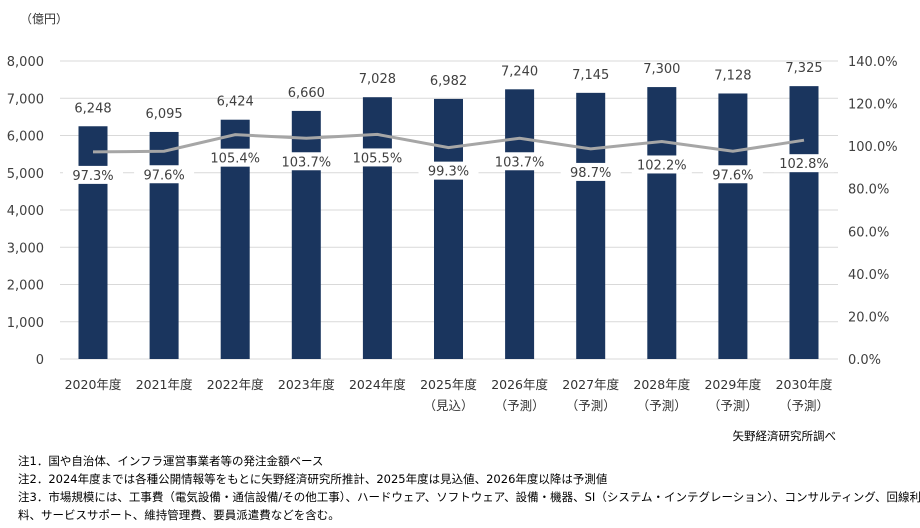 Image resolution: width=920 pixels, height=528 pixels. I want to click on x-tick-label: 2027年度, so click(590, 384).